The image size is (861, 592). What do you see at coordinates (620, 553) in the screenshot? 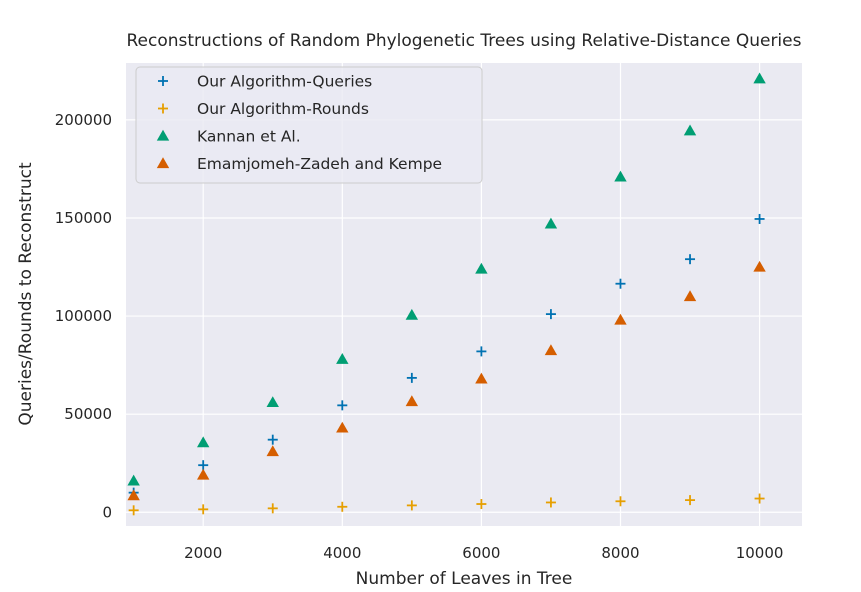
I see `x-tick-label: 8000` at bounding box center [620, 553].